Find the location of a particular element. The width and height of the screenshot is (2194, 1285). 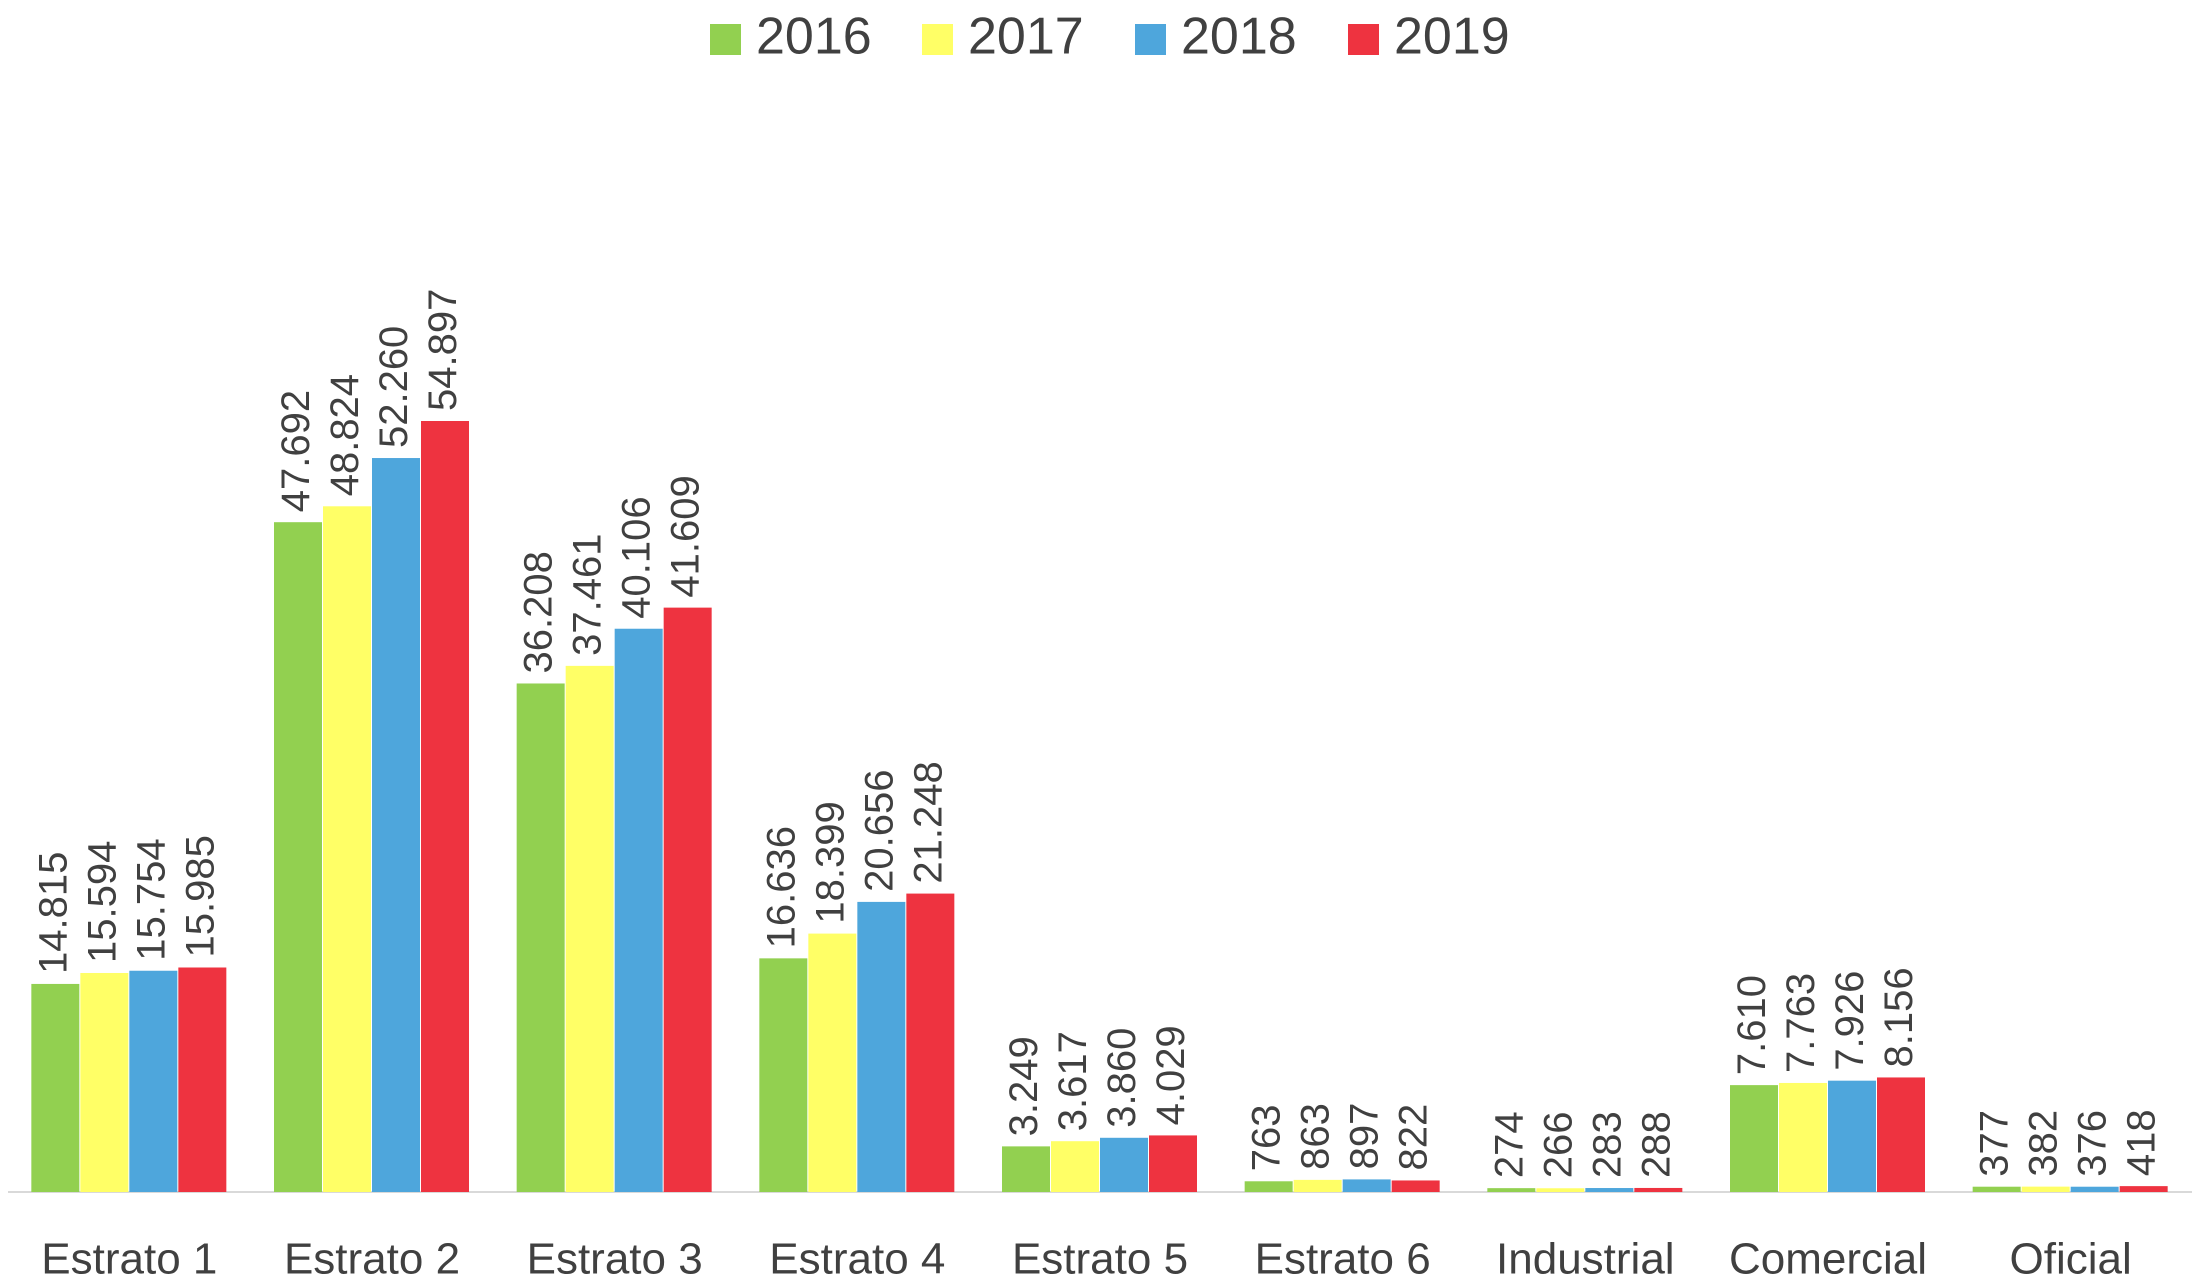

value-label: 3.617 is located at coordinates (1073, 1081).